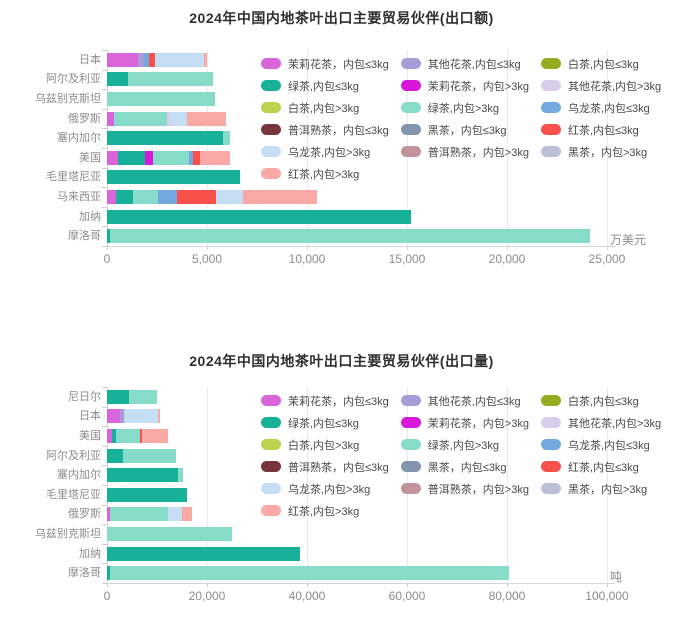 Image resolution: width=683 pixels, height=622 pixels. What do you see at coordinates (600, 466) in the screenshot?
I see `legend-item: 红茶,内包≤3kg` at bounding box center [600, 466].